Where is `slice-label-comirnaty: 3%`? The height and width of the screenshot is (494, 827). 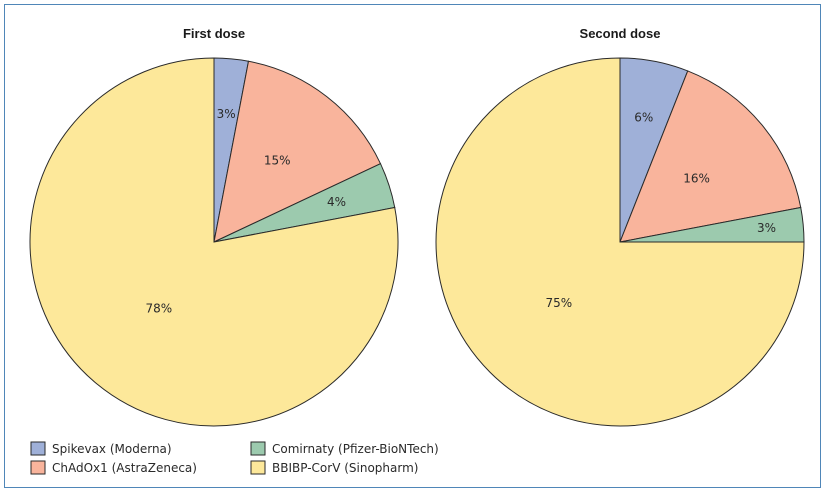 slice-label-comirnaty: 3% is located at coordinates (766, 228).